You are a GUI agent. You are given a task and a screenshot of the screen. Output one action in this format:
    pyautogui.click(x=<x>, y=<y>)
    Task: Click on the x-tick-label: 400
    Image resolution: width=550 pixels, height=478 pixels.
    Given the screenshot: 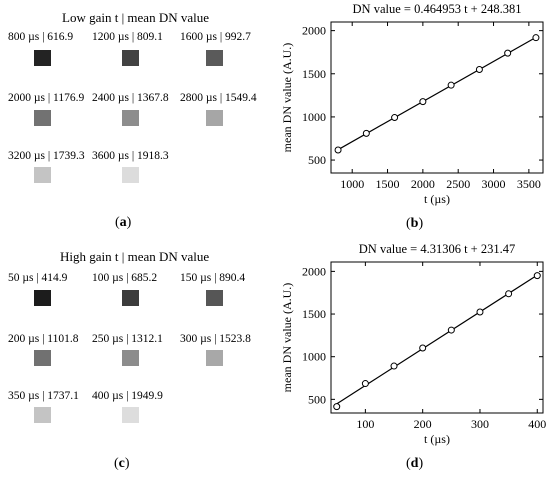 What is the action you would take?
    pyautogui.click(x=537, y=424)
    